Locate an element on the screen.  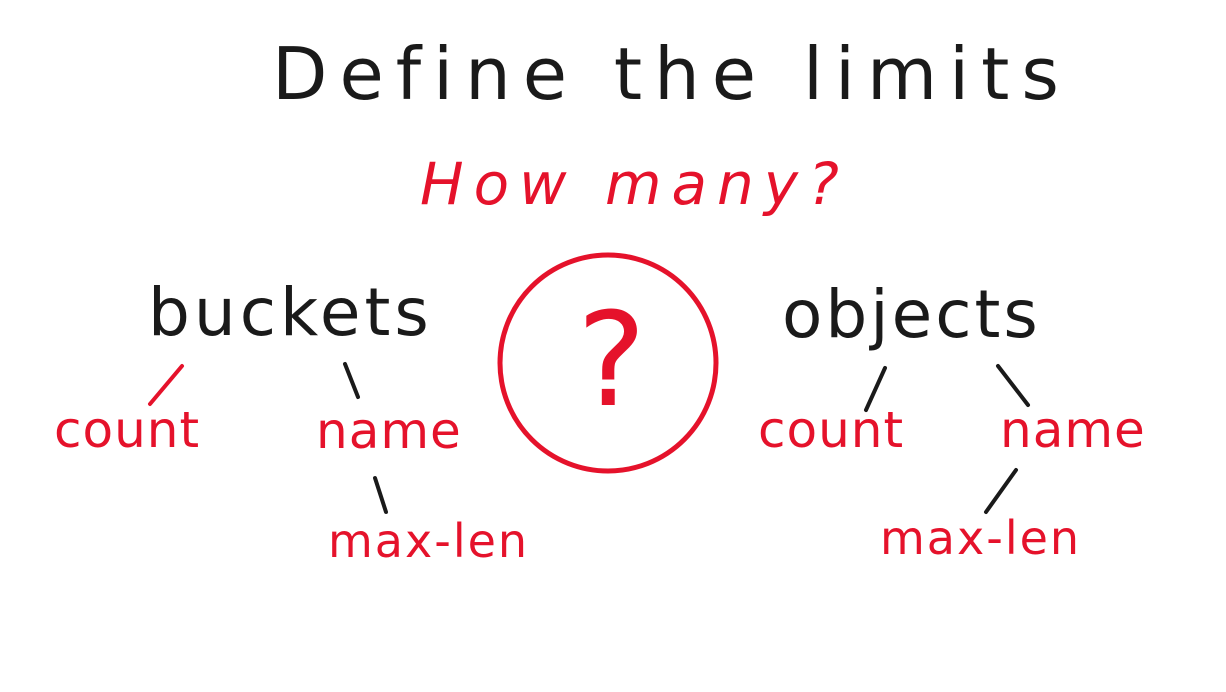
objects-to-name-line is located at coordinates (1013, 385).